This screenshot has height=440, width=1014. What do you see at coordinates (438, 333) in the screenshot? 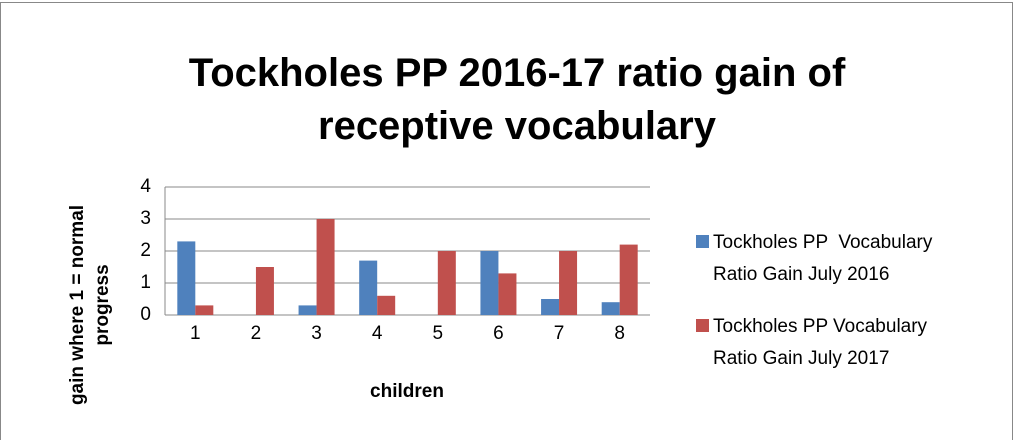
I see `x-tick-label: 5` at bounding box center [438, 333].